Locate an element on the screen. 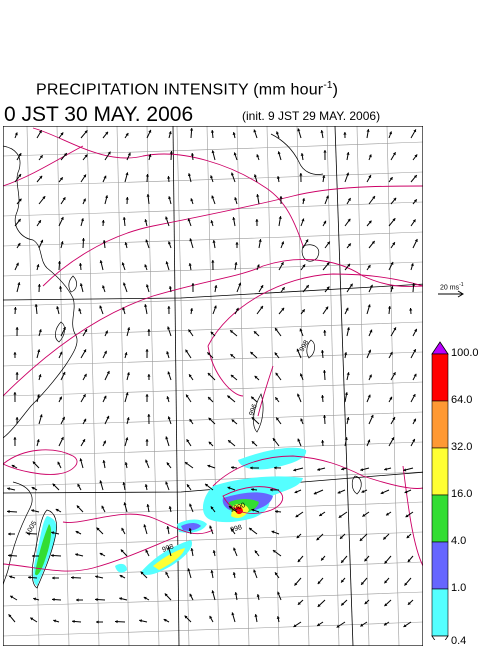 The image size is (500, 650). precip-colorbar is located at coordinates (440, 490).